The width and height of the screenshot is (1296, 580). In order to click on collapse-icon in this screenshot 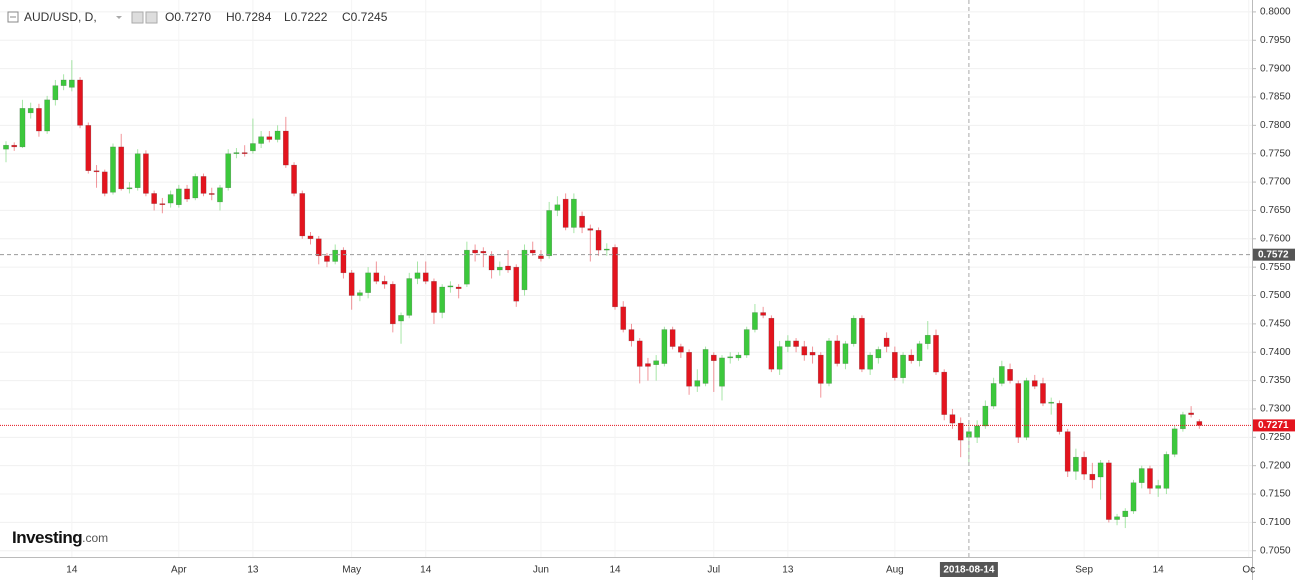, I will do `click(13, 17)`.